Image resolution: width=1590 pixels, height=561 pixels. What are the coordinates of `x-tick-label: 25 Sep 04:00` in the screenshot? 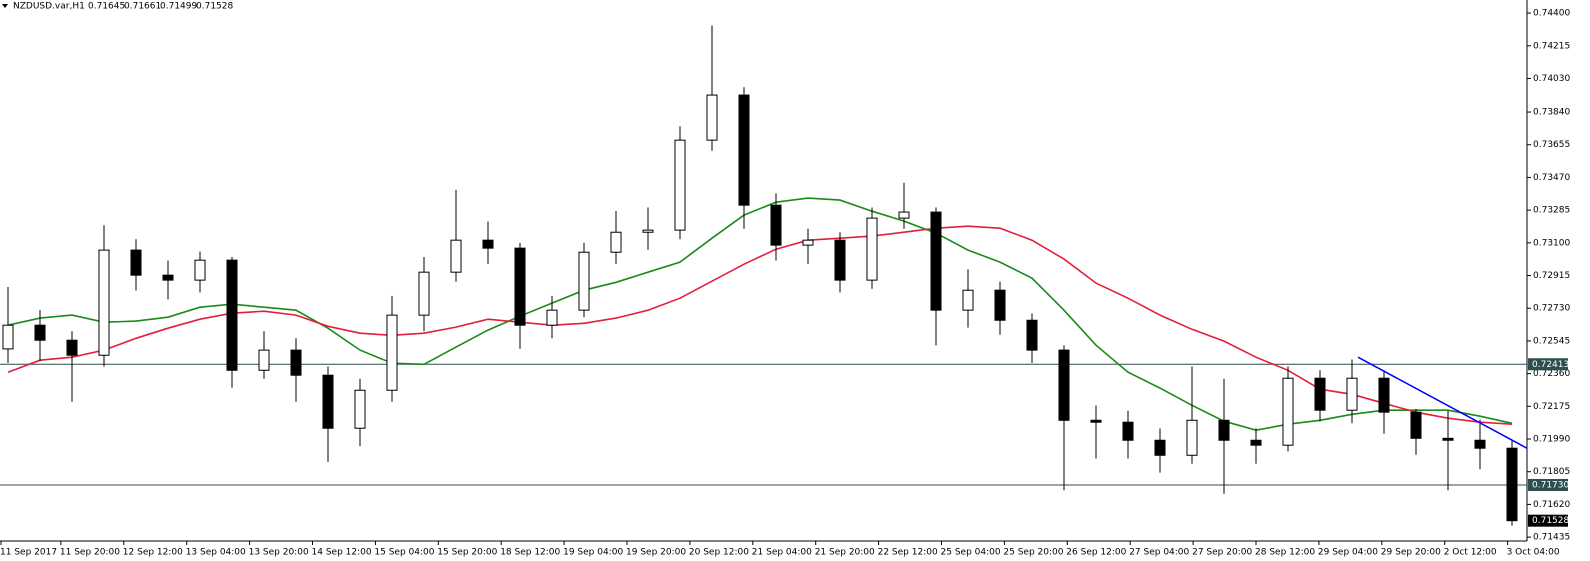 It's located at (971, 553).